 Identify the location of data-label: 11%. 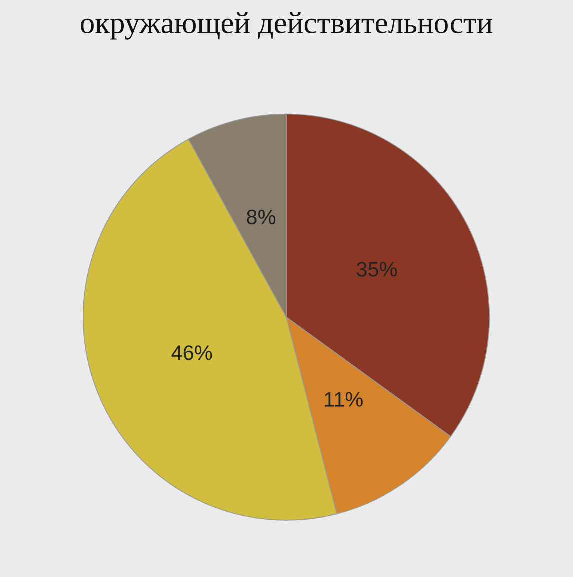
(344, 399).